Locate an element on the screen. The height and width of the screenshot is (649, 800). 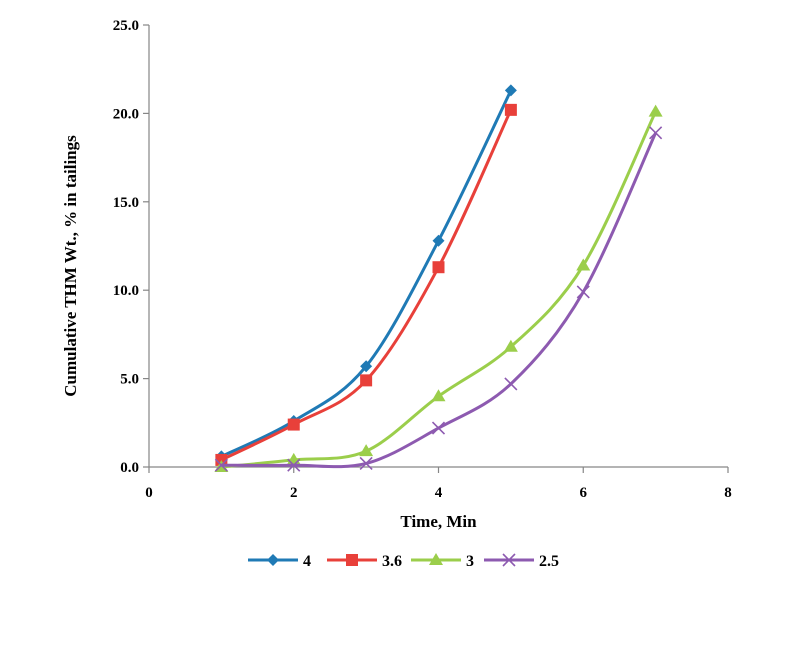
y-tick-label: 5.0 is located at coordinates (129, 380).